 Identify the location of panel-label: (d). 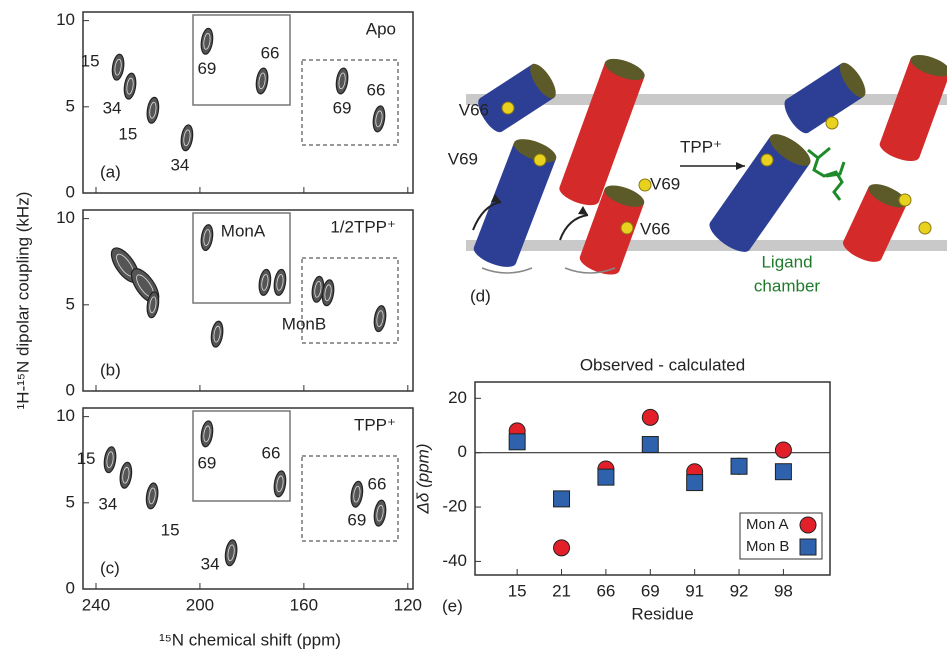
(480, 295).